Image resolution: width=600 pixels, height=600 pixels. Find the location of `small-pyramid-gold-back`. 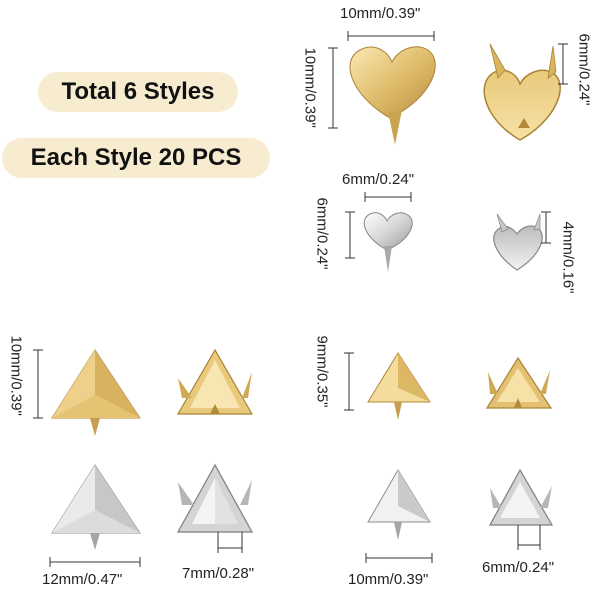

small-pyramid-gold-back is located at coordinates (519, 382).